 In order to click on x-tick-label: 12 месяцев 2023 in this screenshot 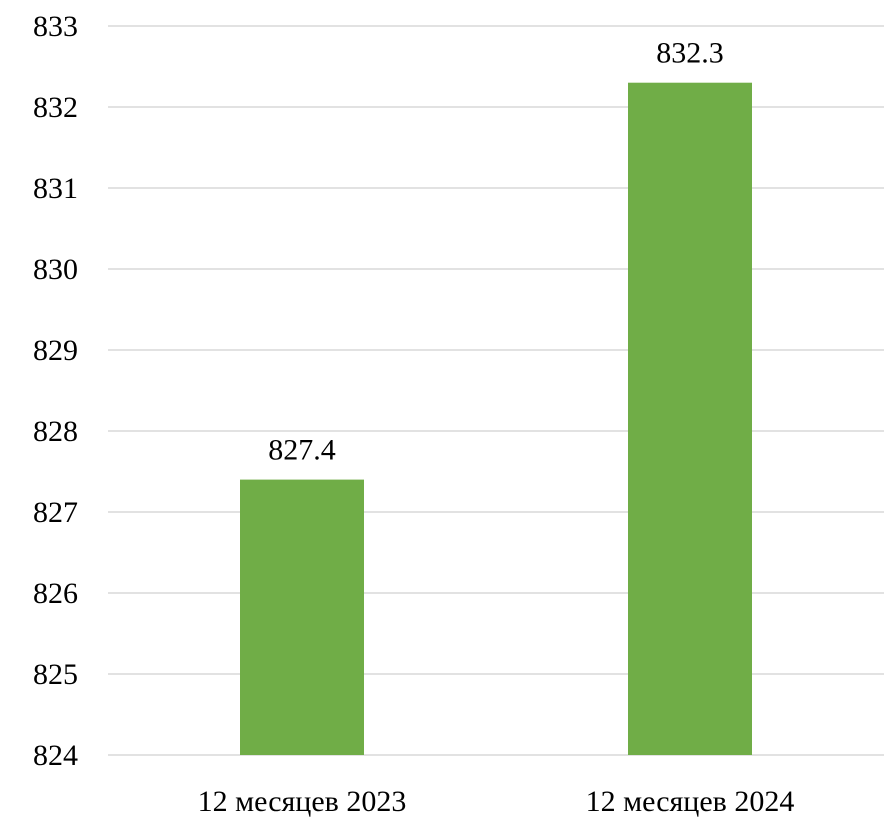, I will do `click(302, 801)`.